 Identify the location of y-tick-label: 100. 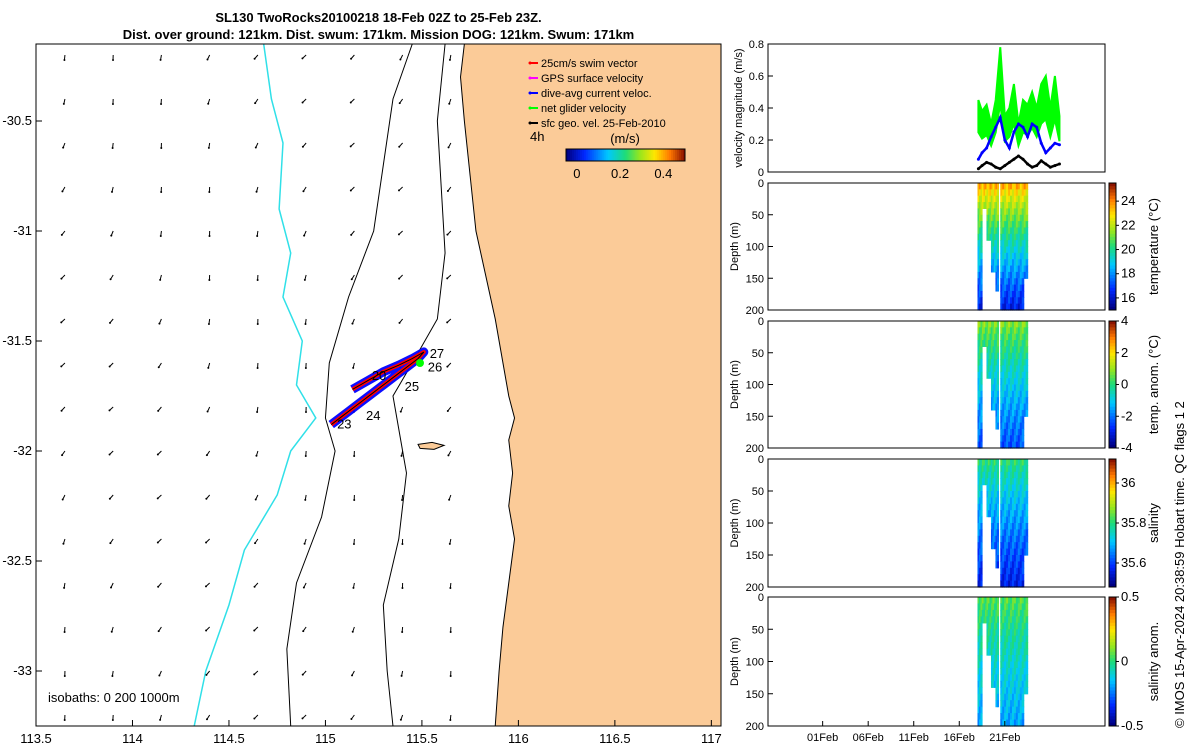
(755, 386).